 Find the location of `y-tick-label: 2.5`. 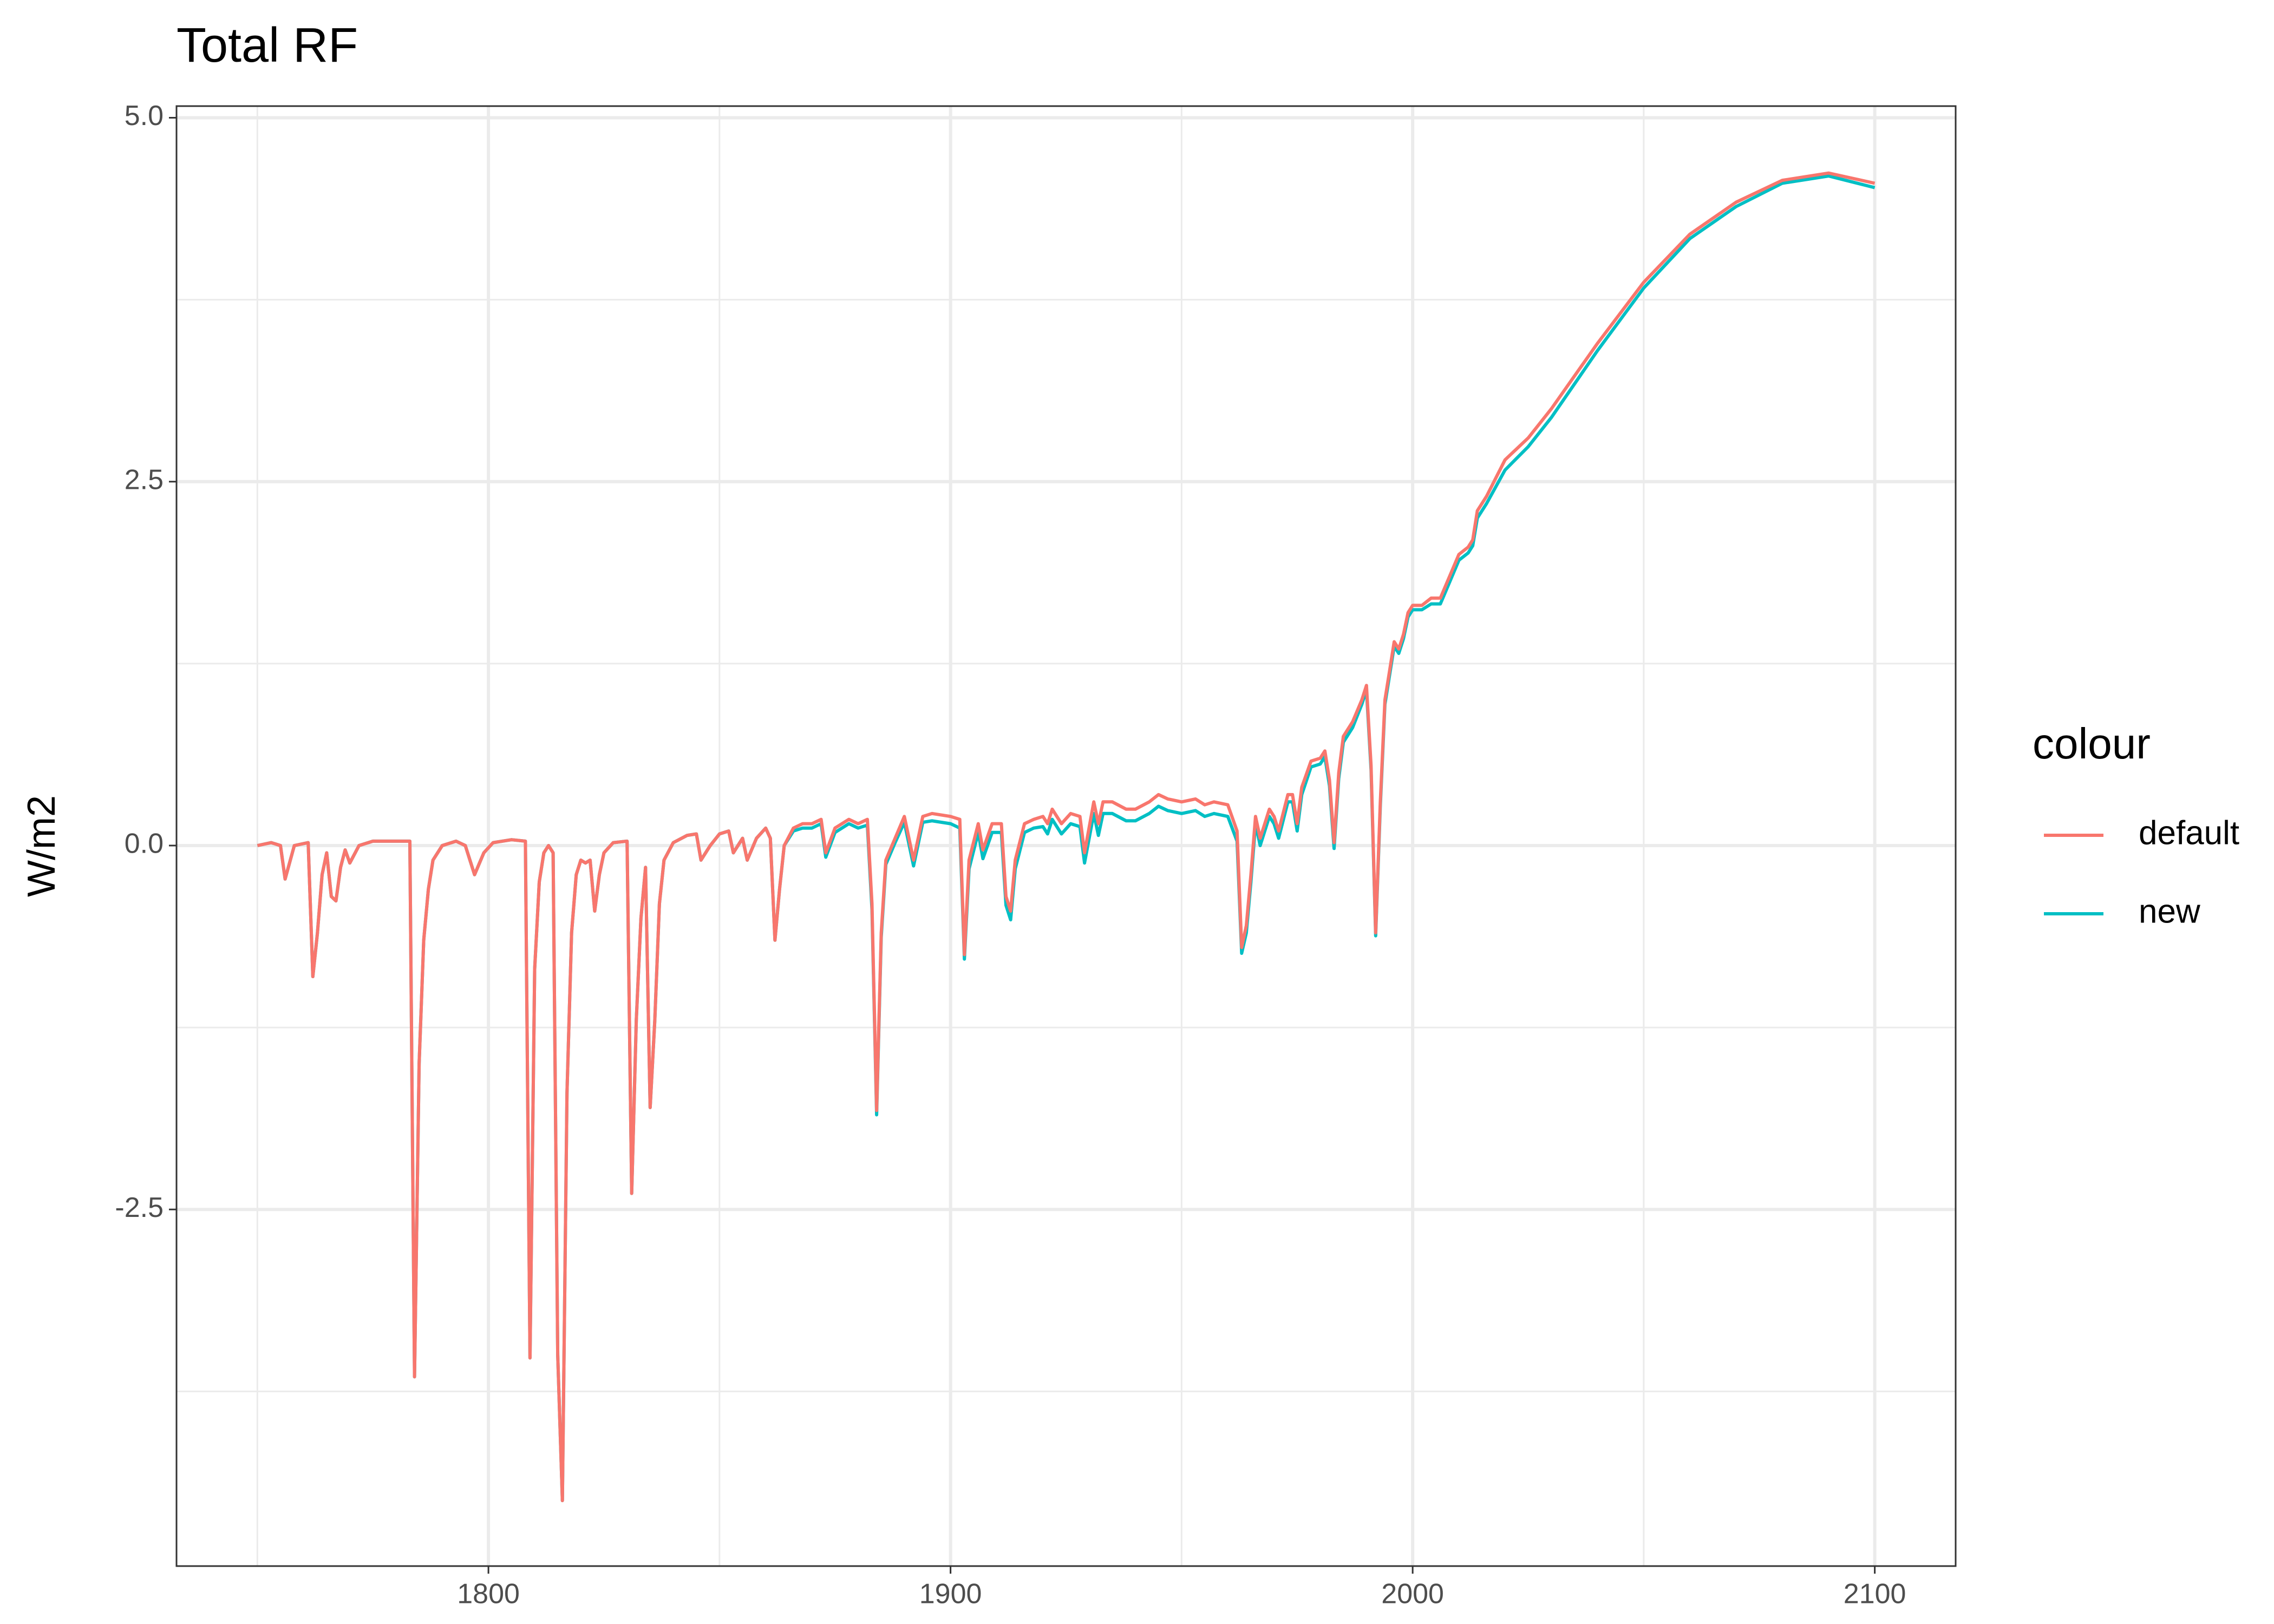

y-tick-label: 2.5 is located at coordinates (144, 480).